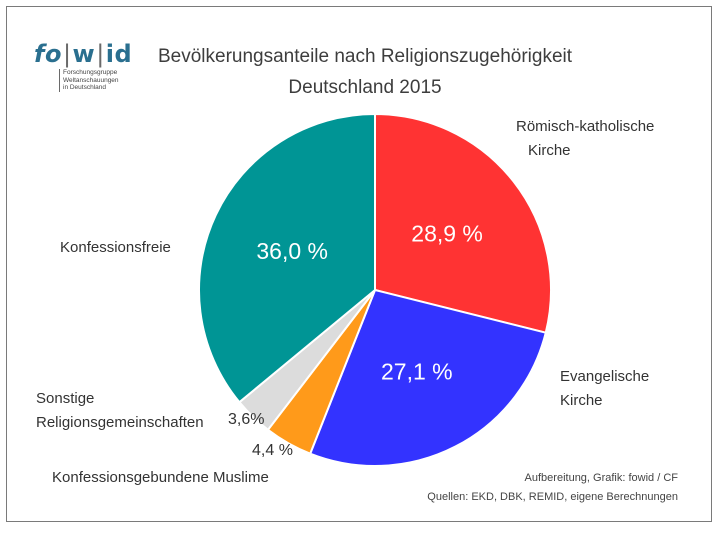 The width and height of the screenshot is (720, 540). Describe the element at coordinates (272, 450) in the screenshot. I see `value-label-muslime: 4,4 %` at that location.